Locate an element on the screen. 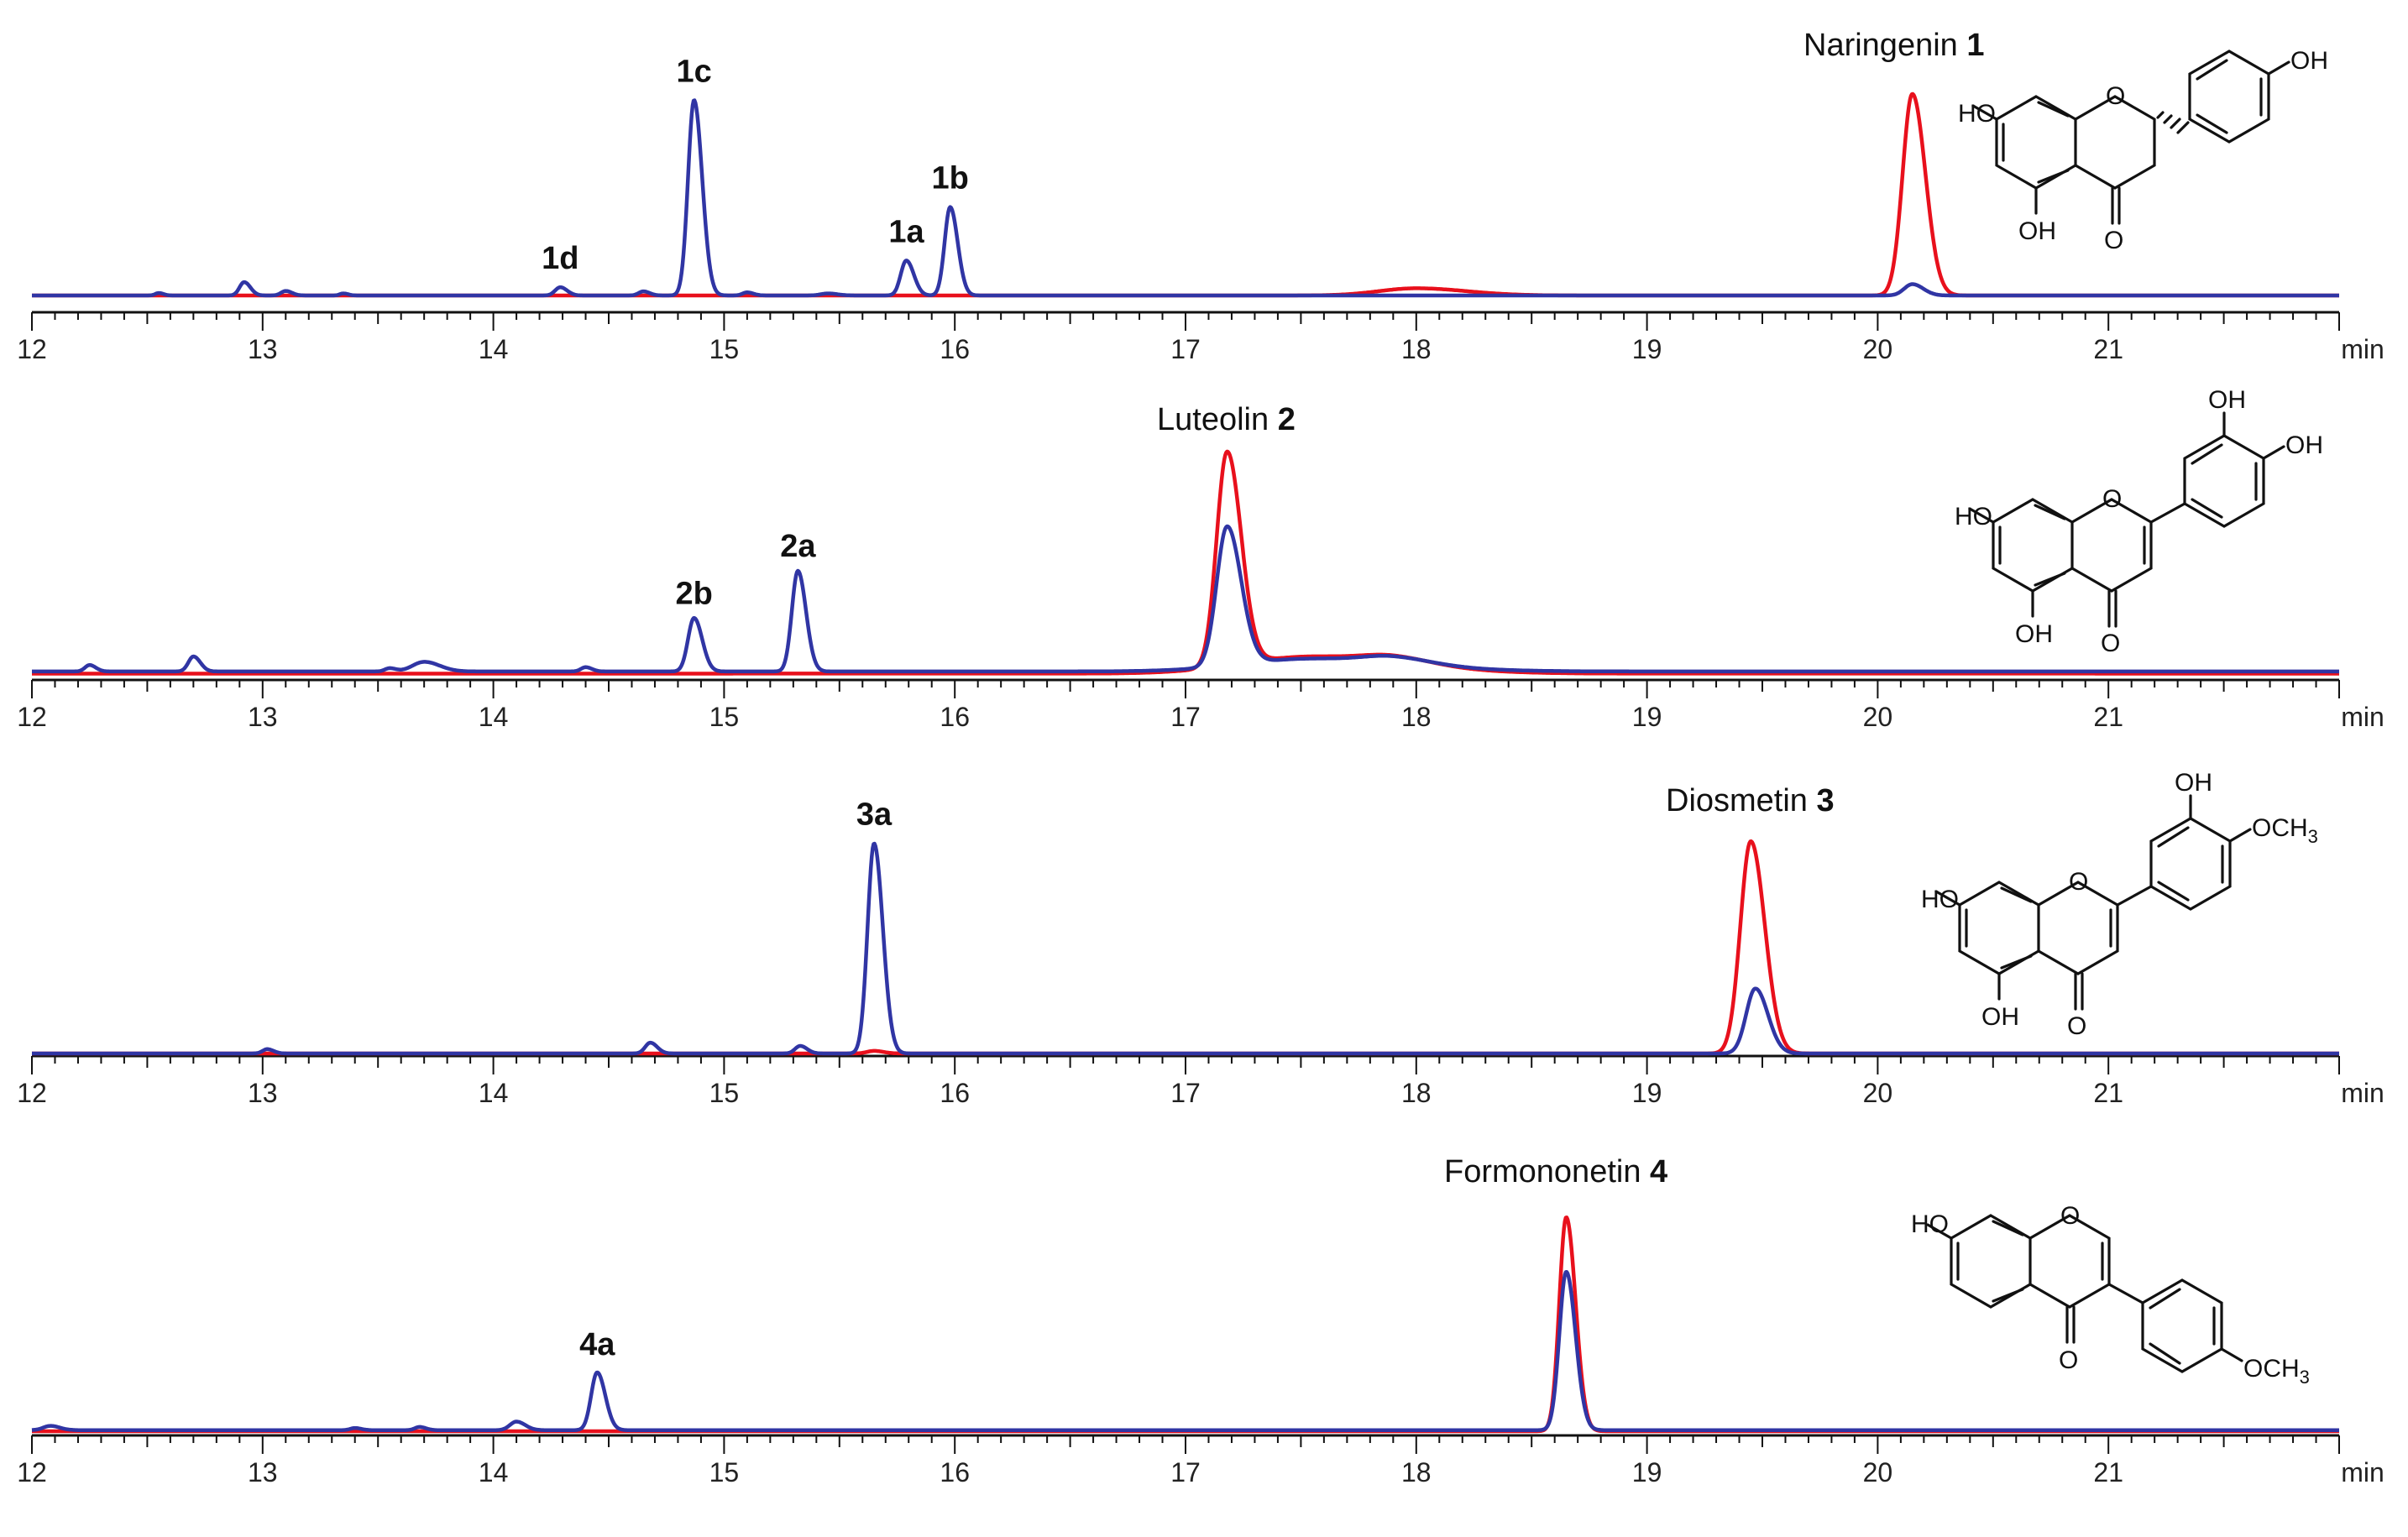 The image size is (2408, 1537). peak-labels-luteolin: 2b 2a is located at coordinates (745, 570).